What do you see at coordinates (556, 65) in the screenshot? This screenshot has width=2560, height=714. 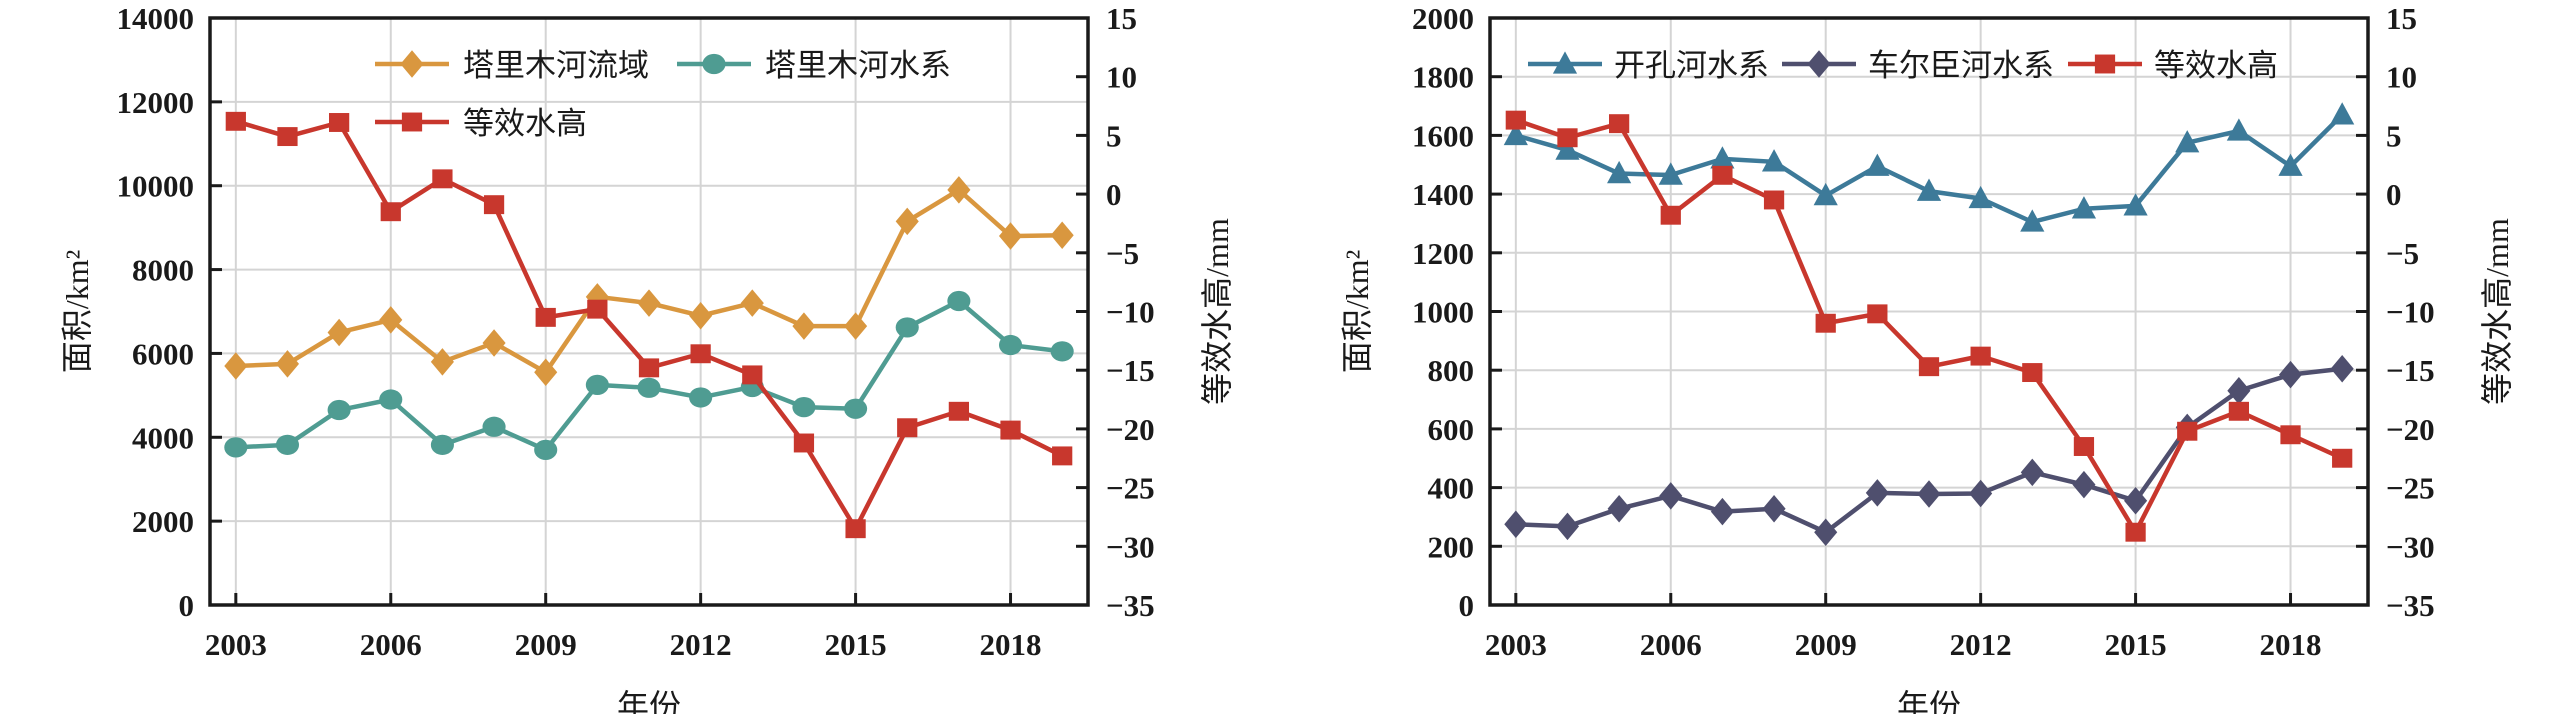 I see `legend-label: 塔里木河流域` at bounding box center [556, 65].